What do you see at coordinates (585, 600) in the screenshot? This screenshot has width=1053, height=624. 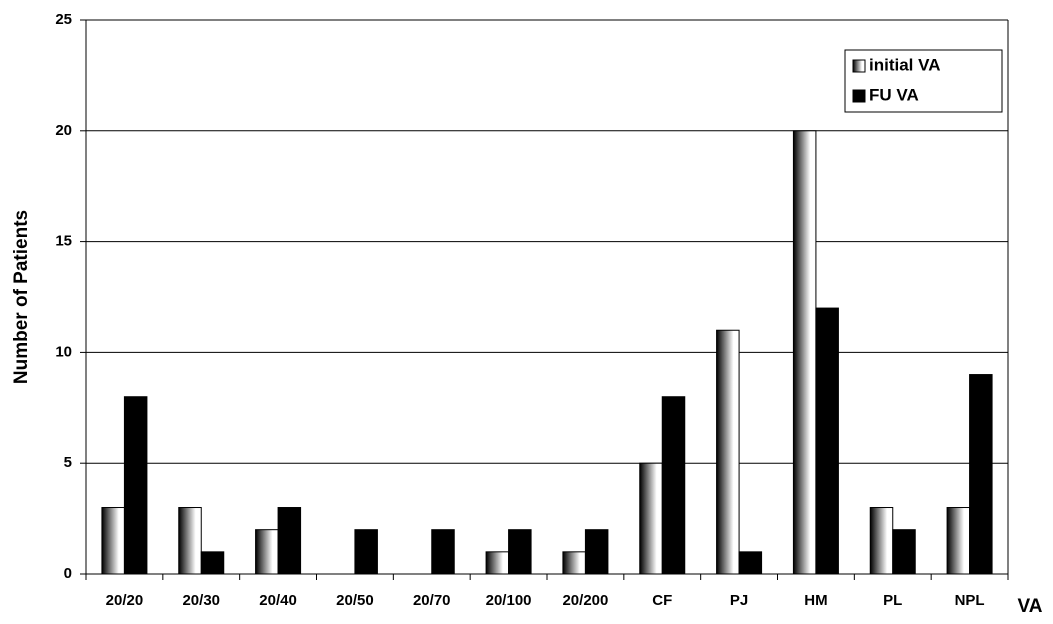 I see `x-tick-label: 20/200` at bounding box center [585, 600].